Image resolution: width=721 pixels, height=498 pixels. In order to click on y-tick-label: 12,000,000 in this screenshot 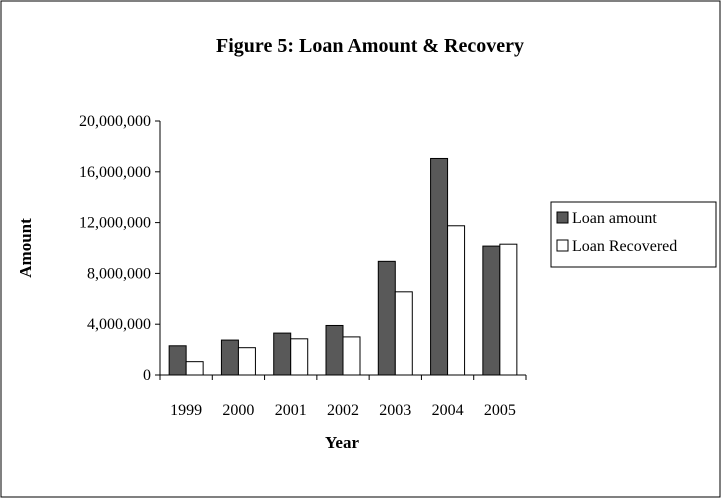, I will do `click(115, 223)`.